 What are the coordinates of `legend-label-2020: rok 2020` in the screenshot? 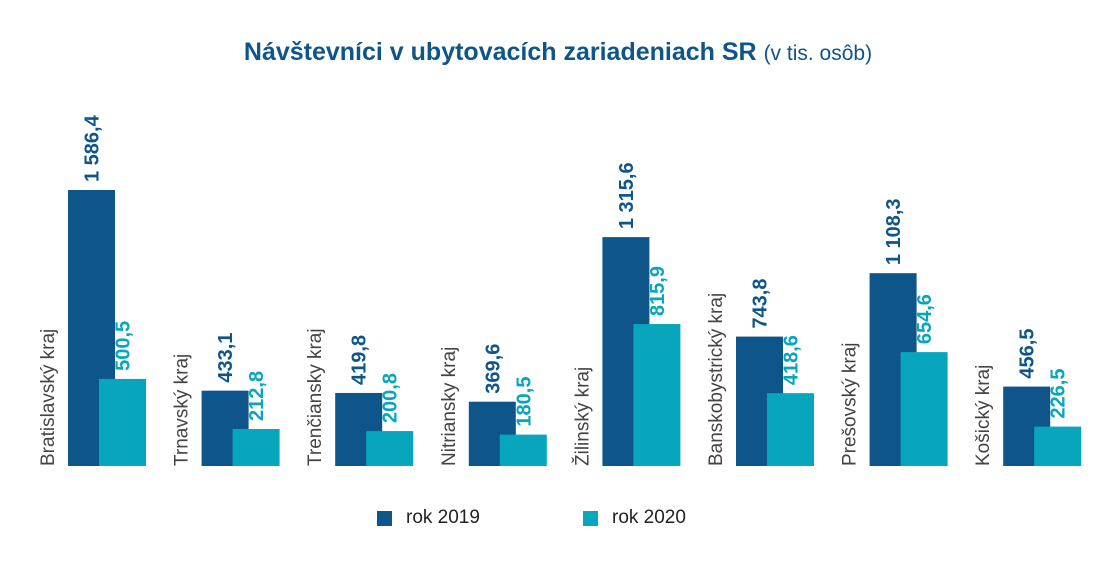 It's located at (649, 517).